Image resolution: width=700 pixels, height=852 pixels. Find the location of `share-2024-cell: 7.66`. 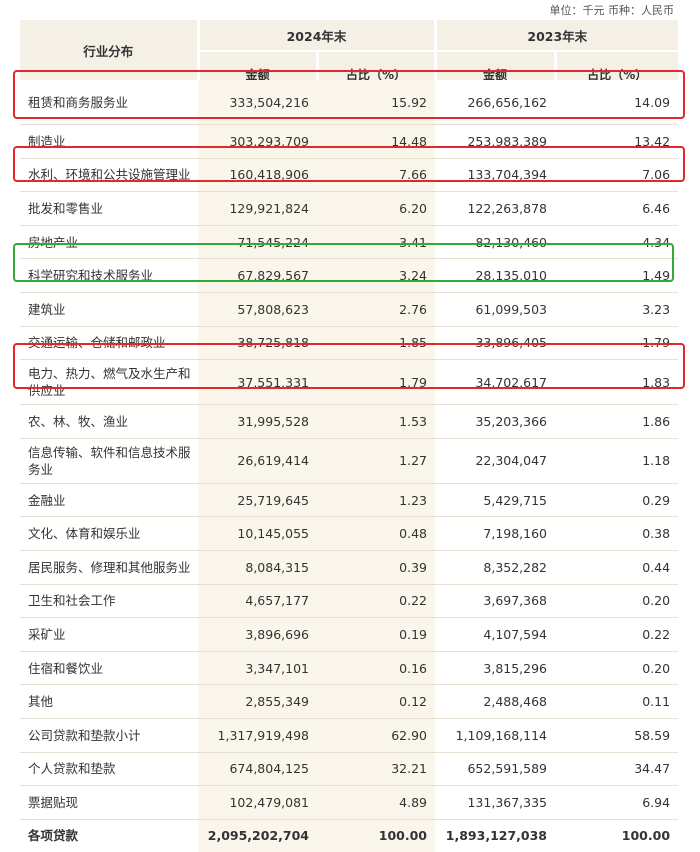

share-2024-cell: 7.66 is located at coordinates (376, 175).